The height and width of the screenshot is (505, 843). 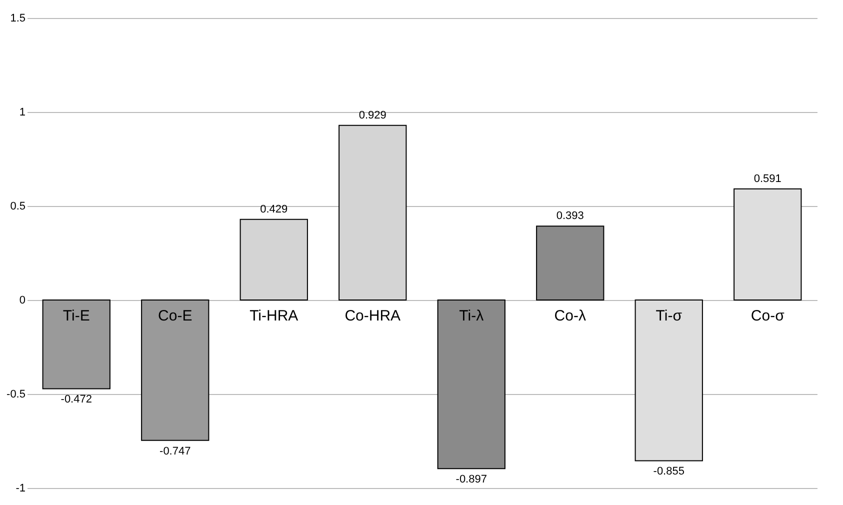 What do you see at coordinates (570, 216) in the screenshot?
I see `data-label: 0.393` at bounding box center [570, 216].